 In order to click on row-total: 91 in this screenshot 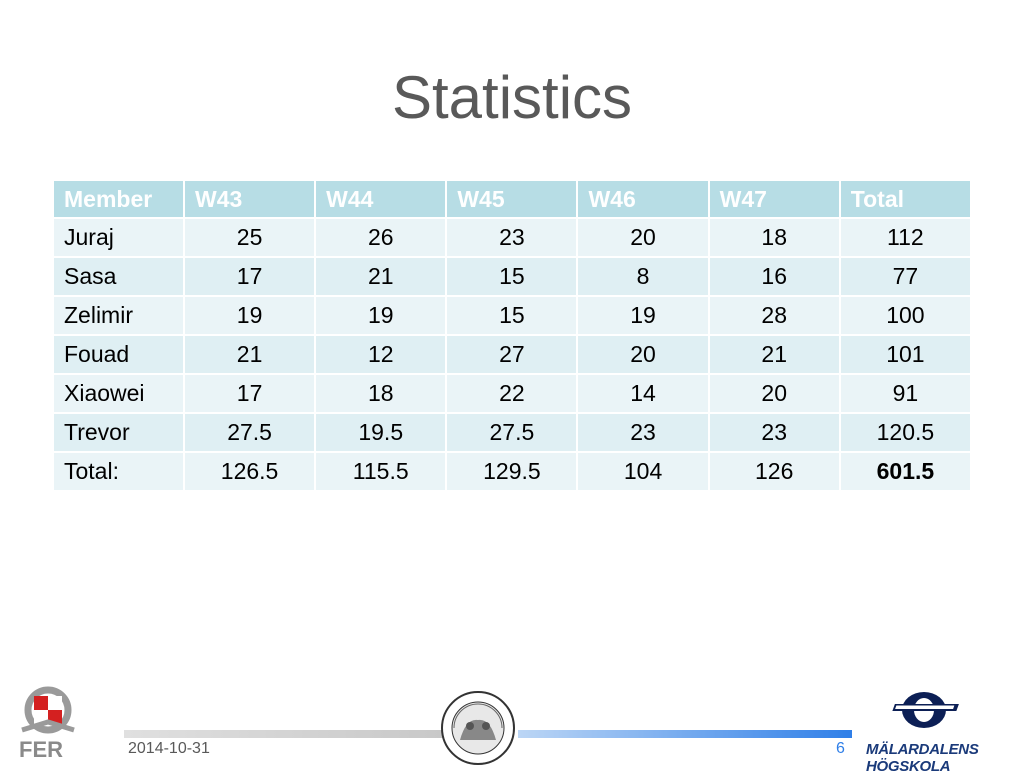, I will do `click(905, 393)`.